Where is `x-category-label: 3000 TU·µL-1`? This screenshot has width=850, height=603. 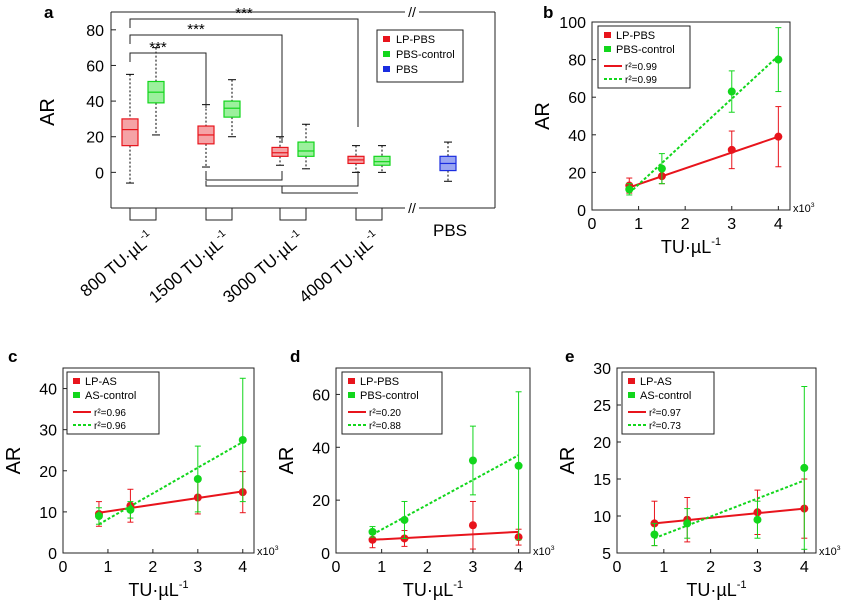 x-category-label: 3000 TU·µL-1 is located at coordinates (262, 267).